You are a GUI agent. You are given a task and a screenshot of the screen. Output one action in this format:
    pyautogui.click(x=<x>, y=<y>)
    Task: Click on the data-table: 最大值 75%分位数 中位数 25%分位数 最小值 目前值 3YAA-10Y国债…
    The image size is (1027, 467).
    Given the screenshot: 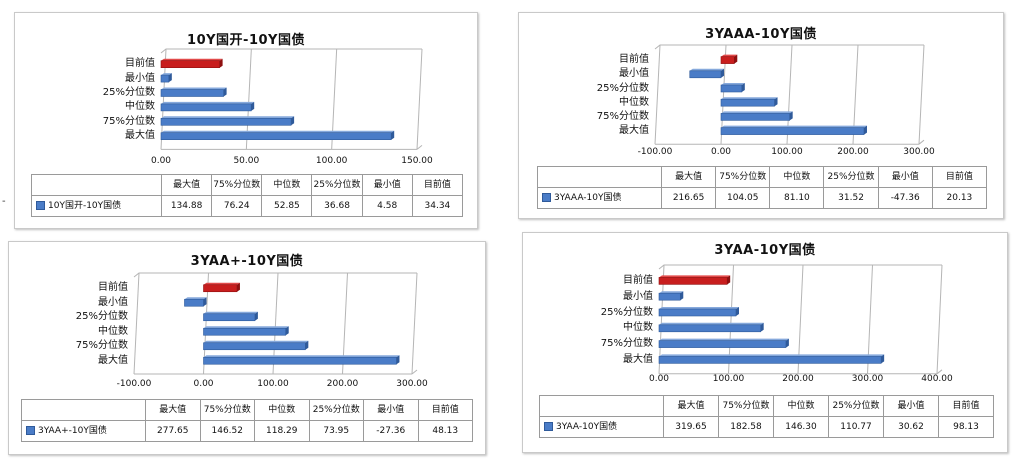 What is the action you would take?
    pyautogui.click(x=766, y=416)
    